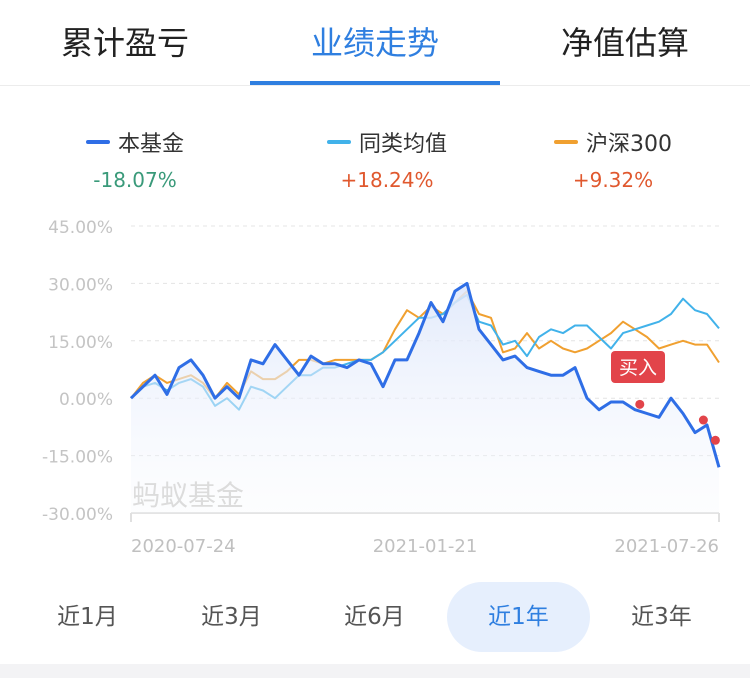 The image size is (750, 678). I want to click on legend-value: +9.32%, so click(613, 180).